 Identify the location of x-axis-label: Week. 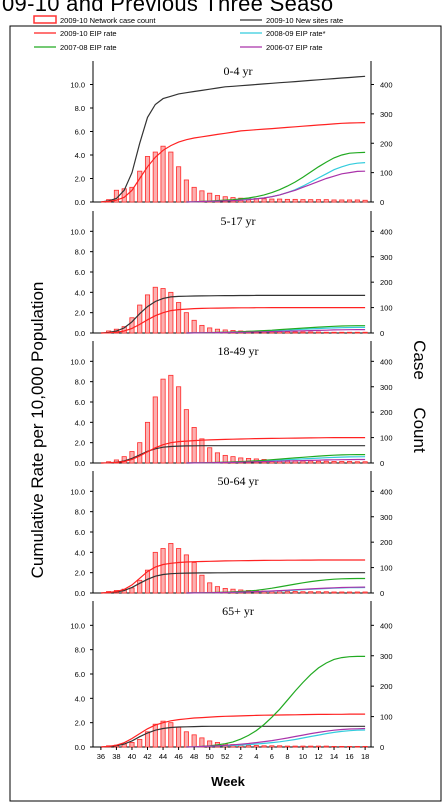
(228, 781).